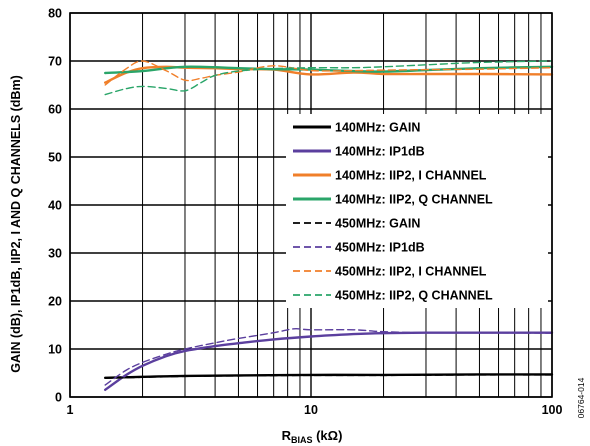 Image resolution: width=590 pixels, height=446 pixels. Describe the element at coordinates (377, 128) in the screenshot. I see `legend-label-0: 140MHz: GAIN` at that location.